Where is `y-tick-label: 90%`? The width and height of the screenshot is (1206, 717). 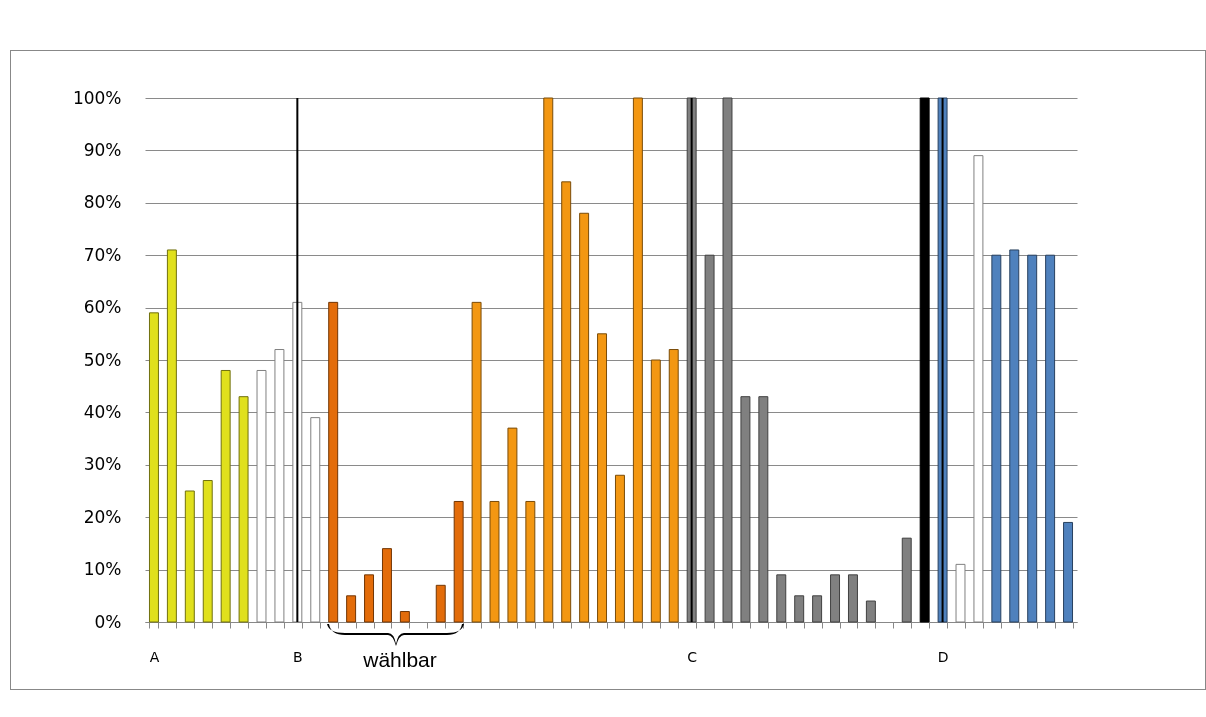
y-tick-label: 90% is located at coordinates (102, 149).